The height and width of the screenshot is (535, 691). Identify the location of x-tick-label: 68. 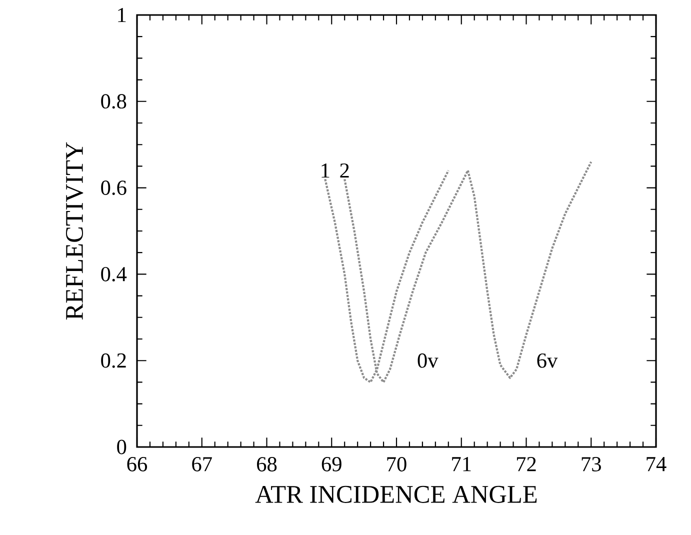
(267, 464).